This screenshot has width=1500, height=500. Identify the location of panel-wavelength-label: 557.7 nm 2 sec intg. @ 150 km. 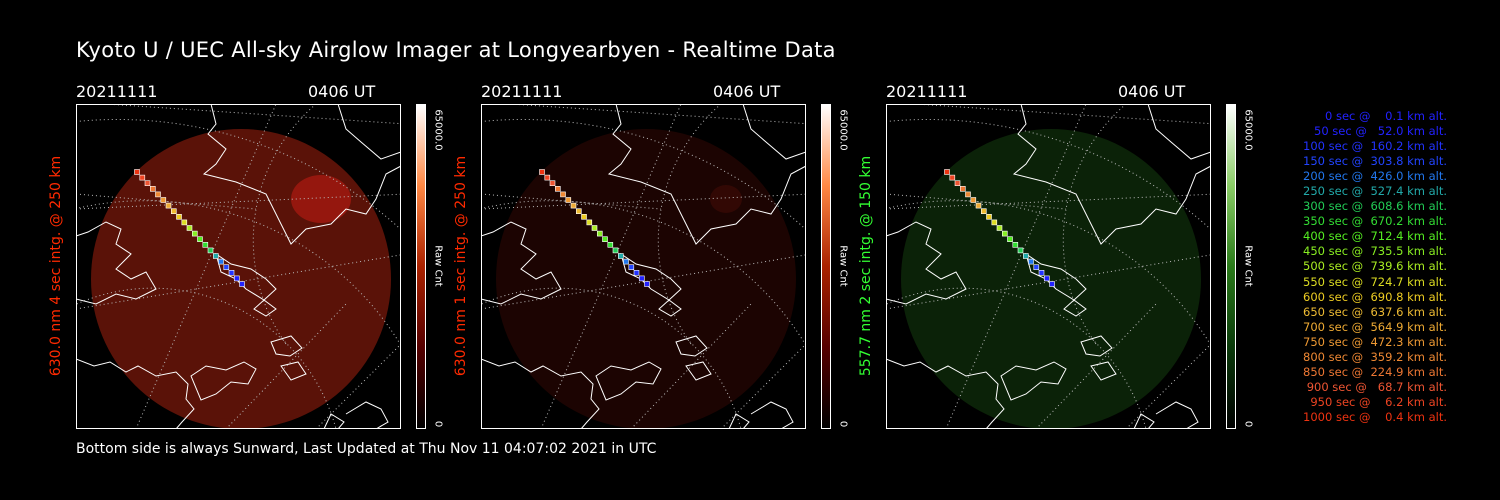
(866, 266).